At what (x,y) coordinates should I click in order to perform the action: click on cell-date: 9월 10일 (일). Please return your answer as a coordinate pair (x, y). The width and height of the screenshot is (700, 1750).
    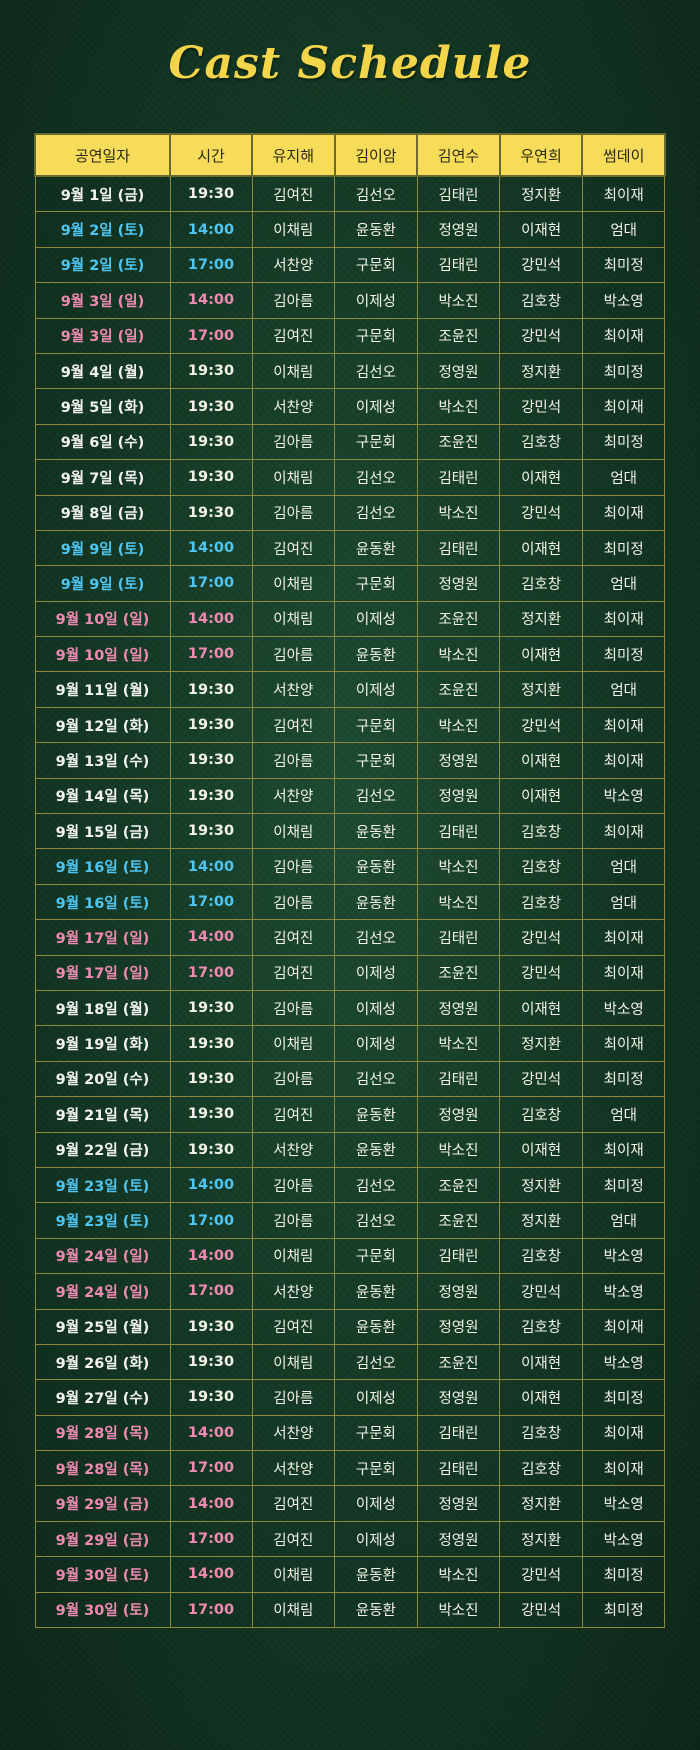
    Looking at the image, I should click on (102, 654).